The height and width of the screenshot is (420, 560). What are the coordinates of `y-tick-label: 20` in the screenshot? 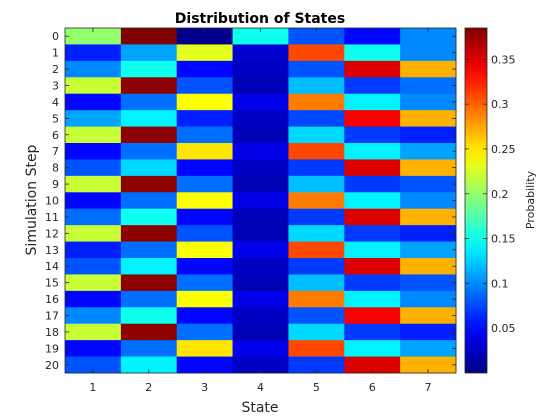 It's located at (52, 365).